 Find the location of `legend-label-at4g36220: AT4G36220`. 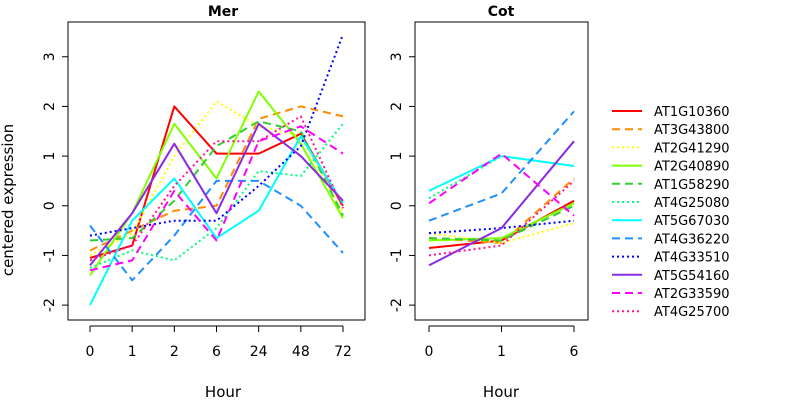

legend-label-at4g36220: AT4G36220 is located at coordinates (692, 239).